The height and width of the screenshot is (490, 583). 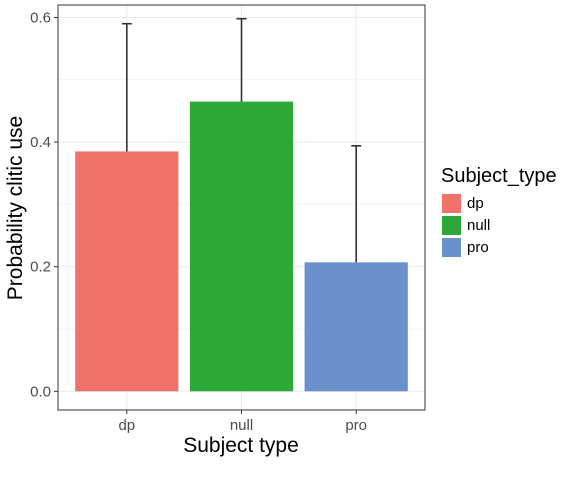 I want to click on x-axis: dp null pro, so click(x=242, y=422).